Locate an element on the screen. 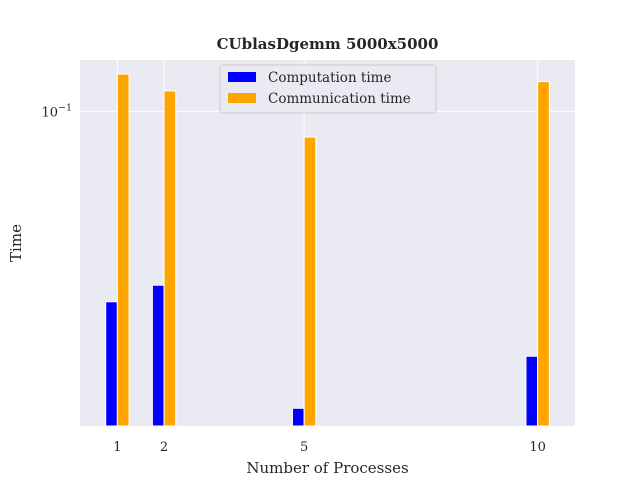 This screenshot has height=480, width=640. y-axis-label: Time is located at coordinates (16, 243).